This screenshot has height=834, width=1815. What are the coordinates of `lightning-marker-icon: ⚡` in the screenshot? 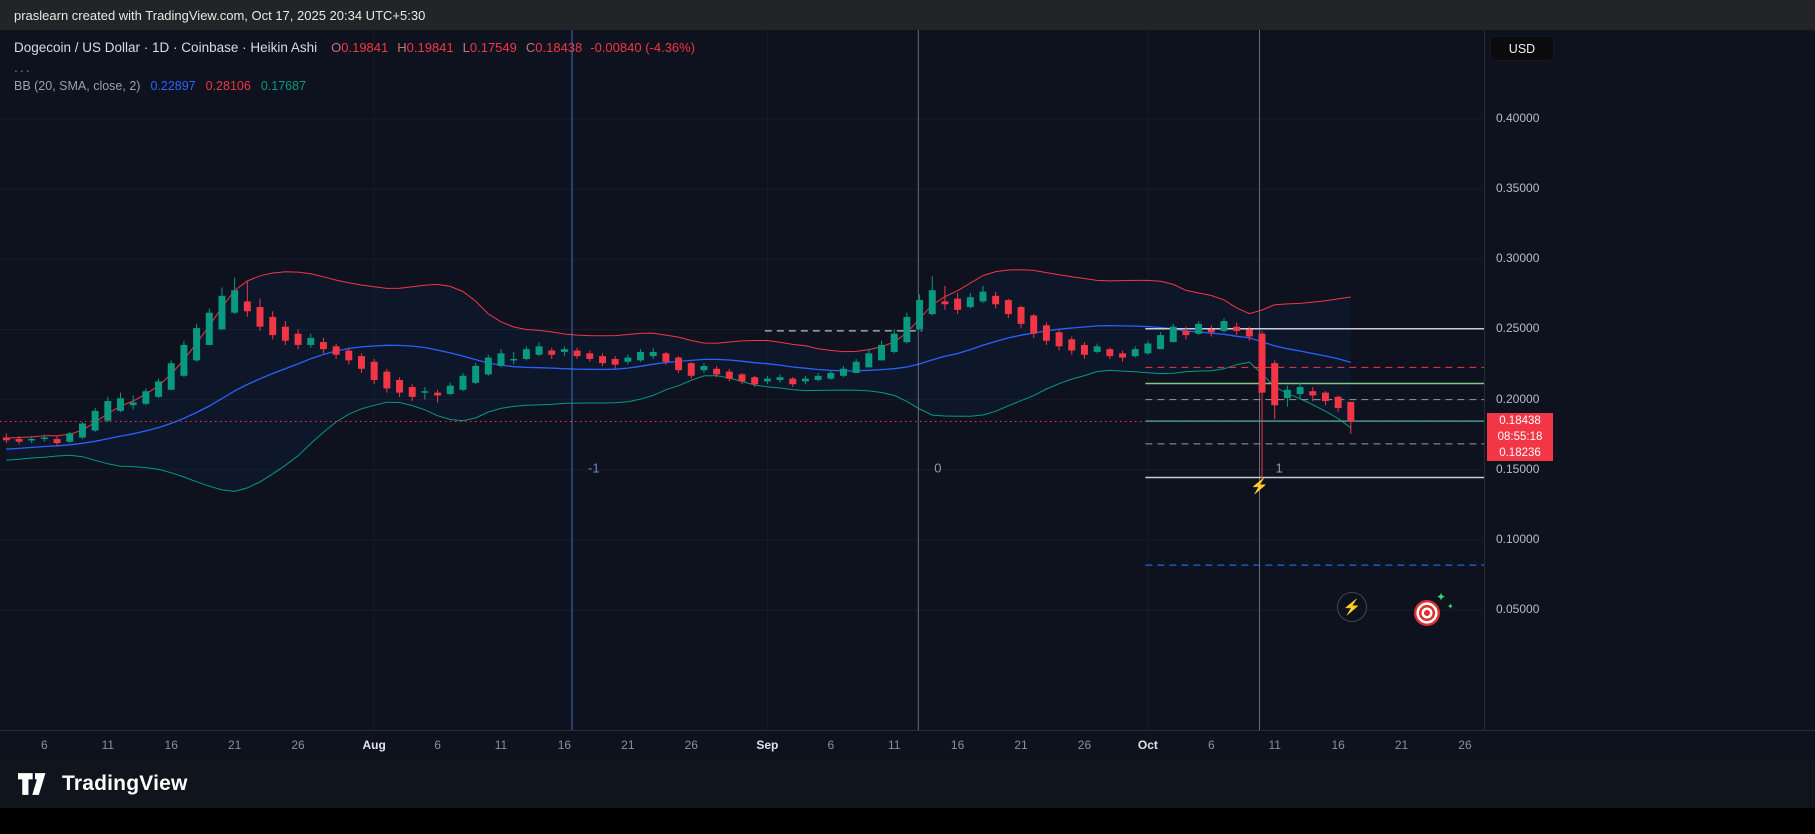 It's located at (1259, 486).